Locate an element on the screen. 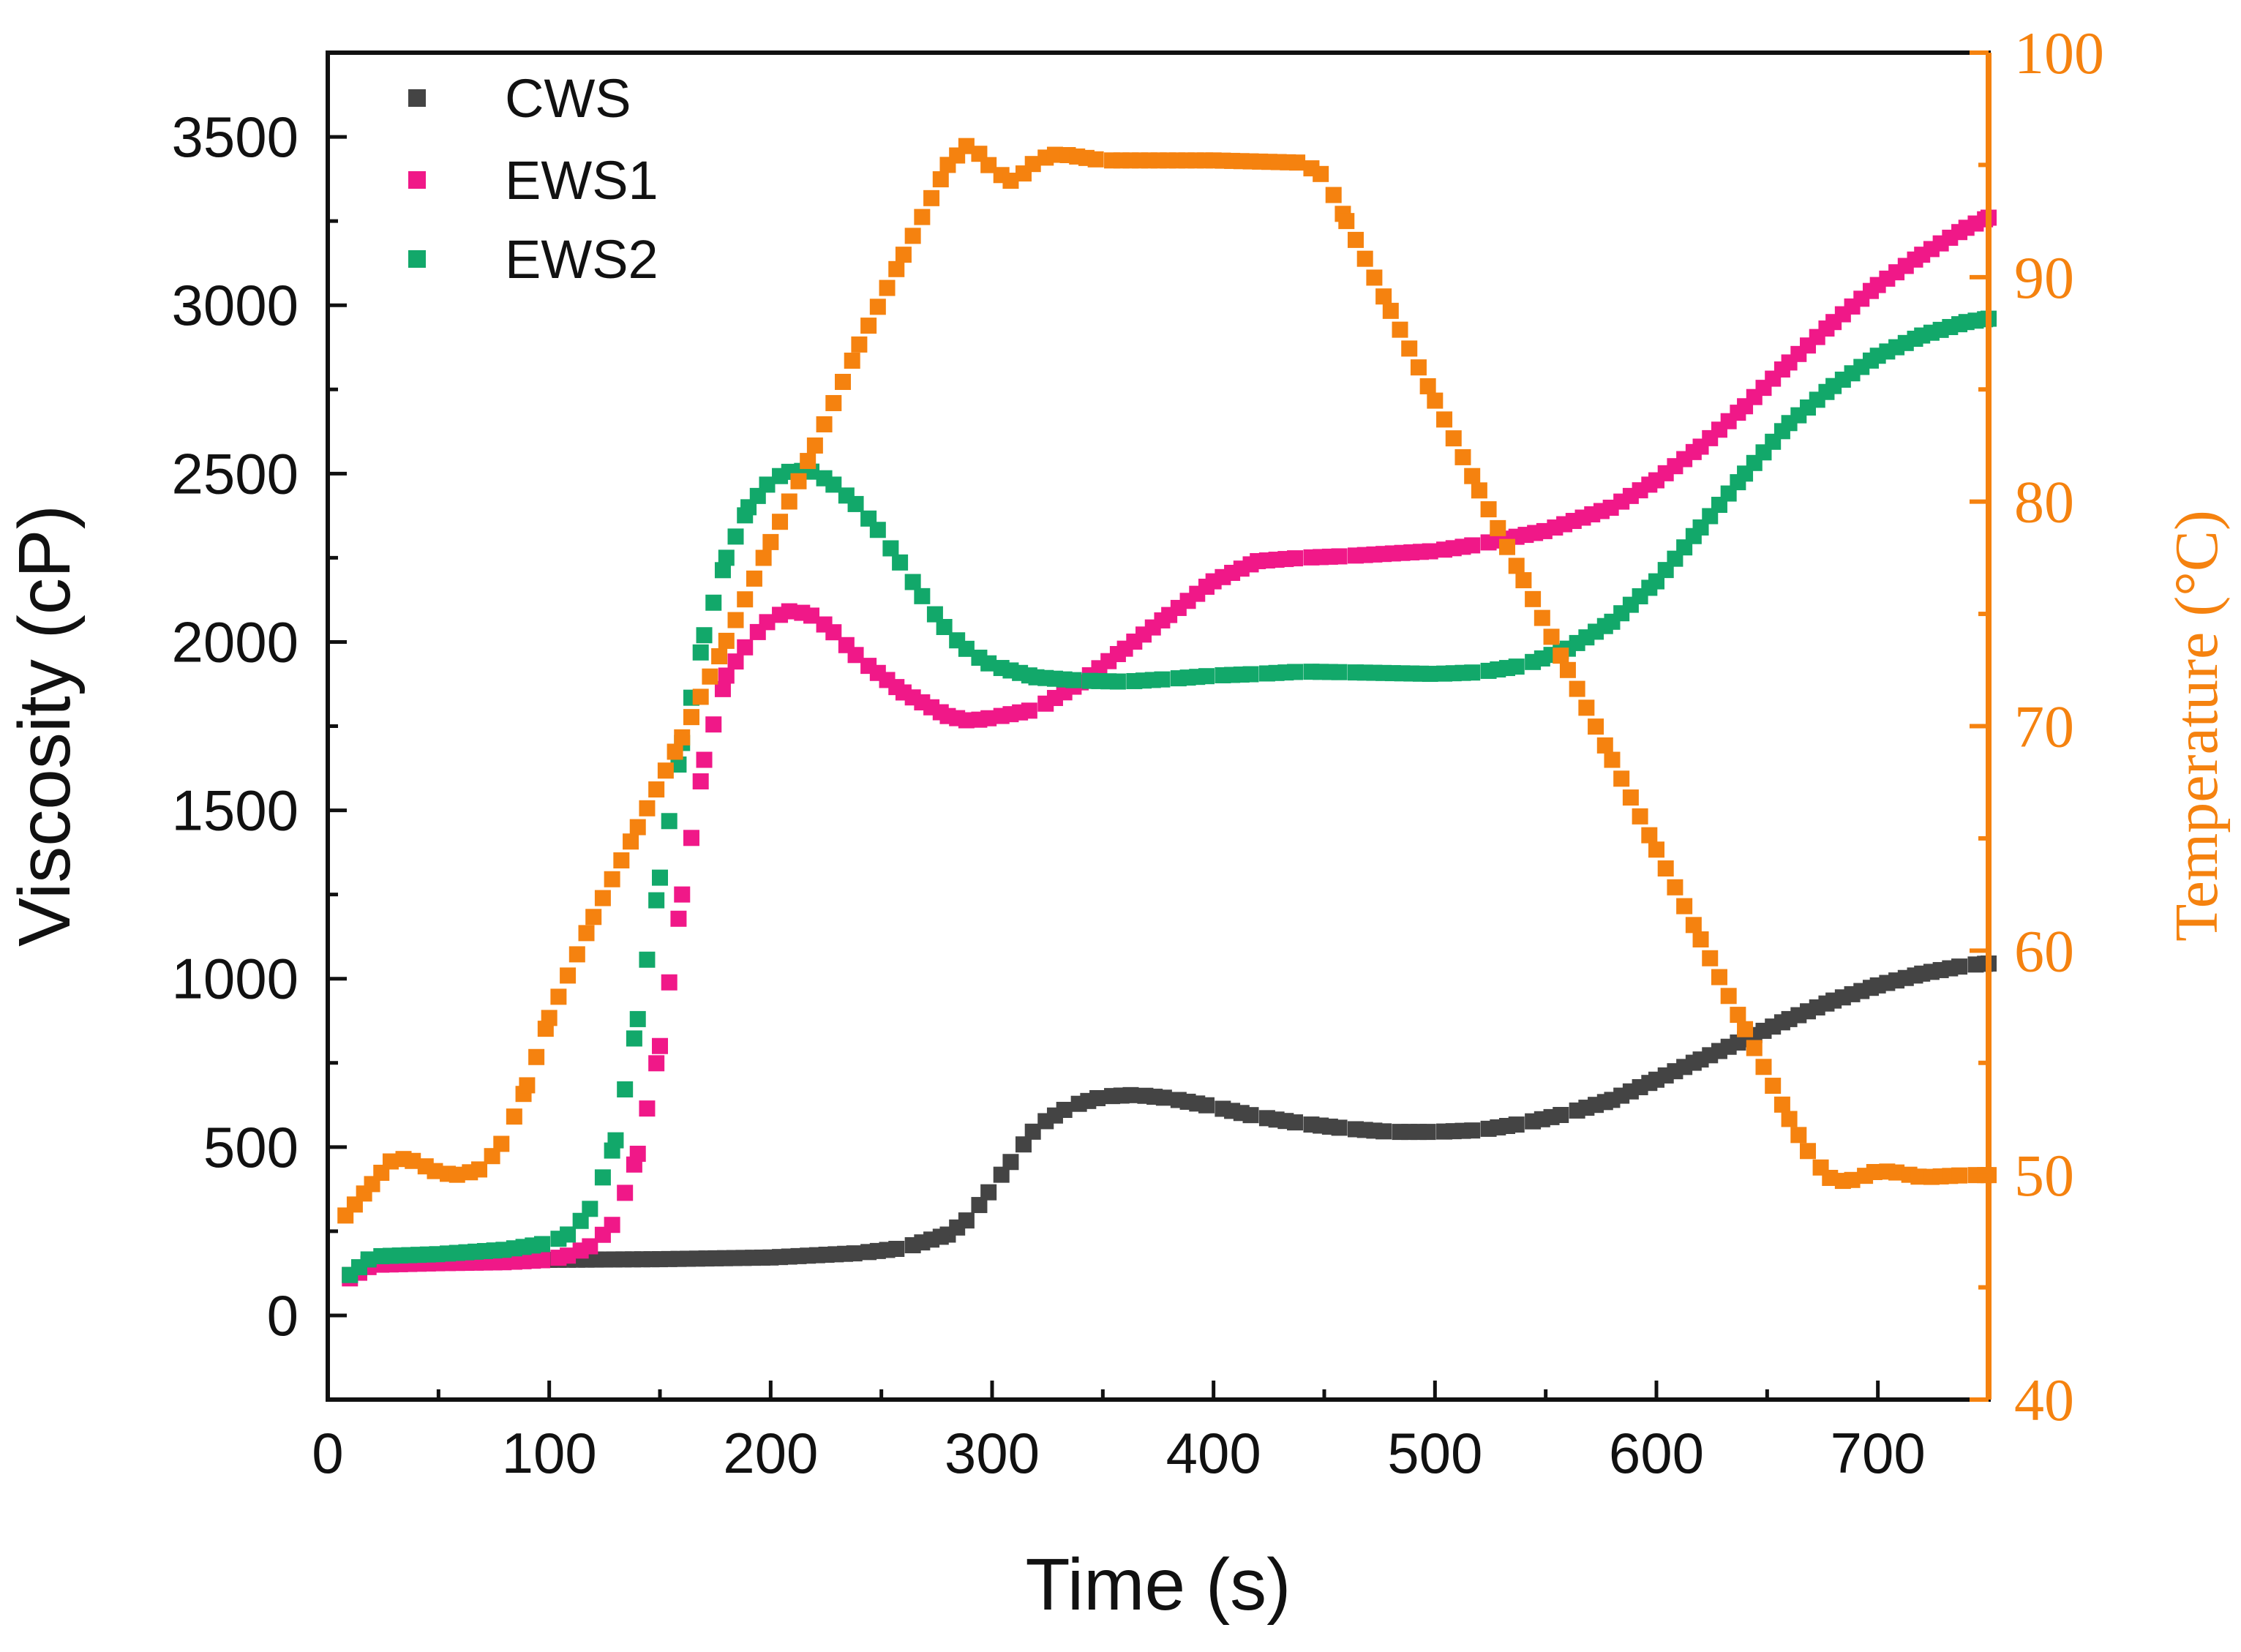  y2-axis-title: Temperature (°C) is located at coordinates (2197, 726).